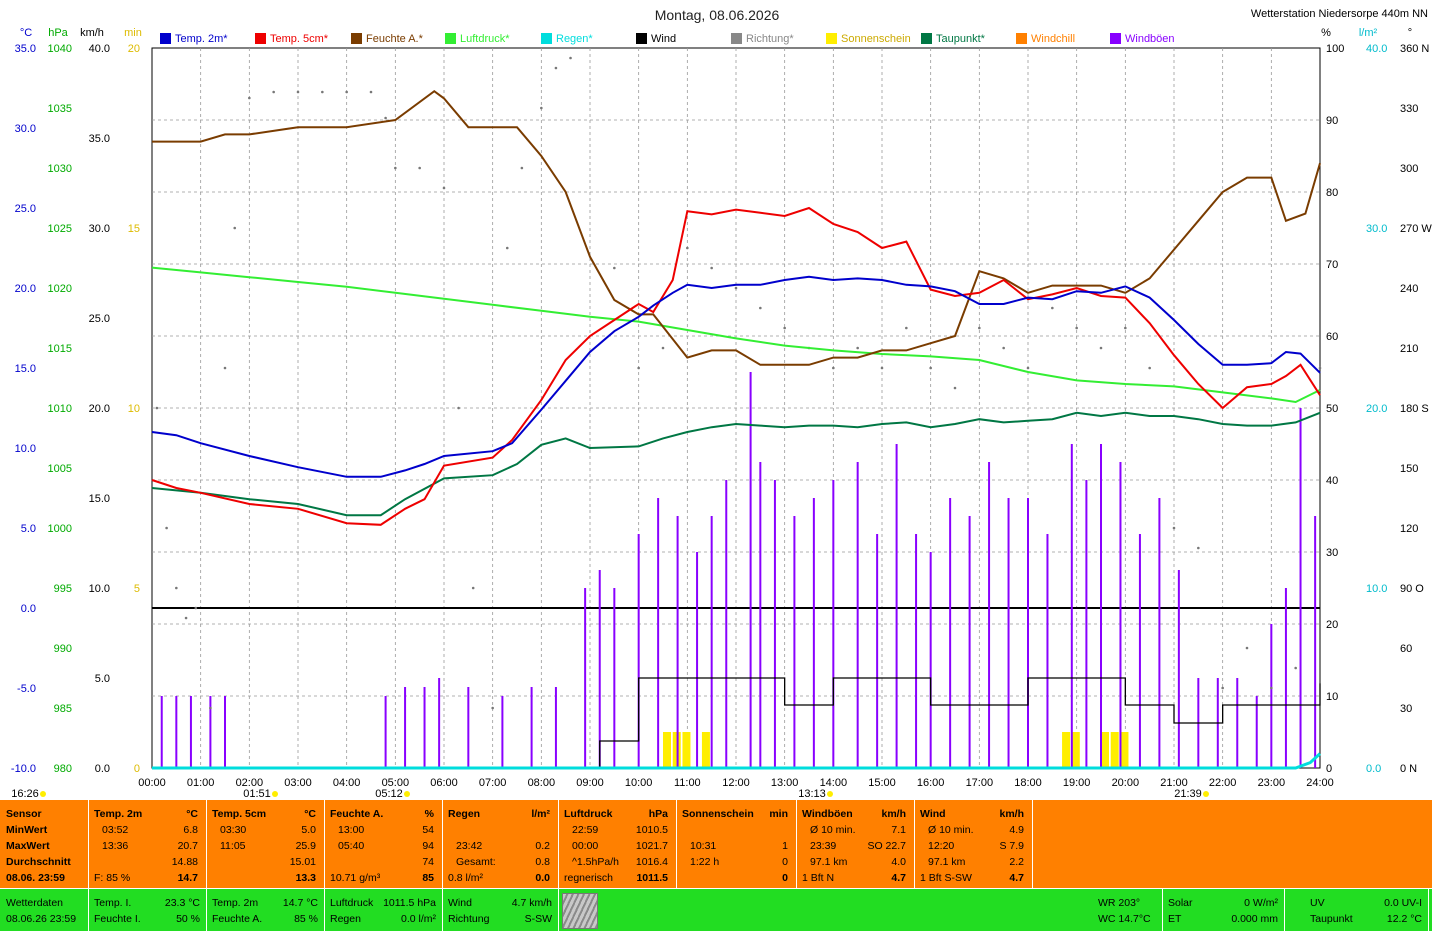 This screenshot has height=931, width=1432. I want to click on table-cell-label: 03:52, so click(115, 830).